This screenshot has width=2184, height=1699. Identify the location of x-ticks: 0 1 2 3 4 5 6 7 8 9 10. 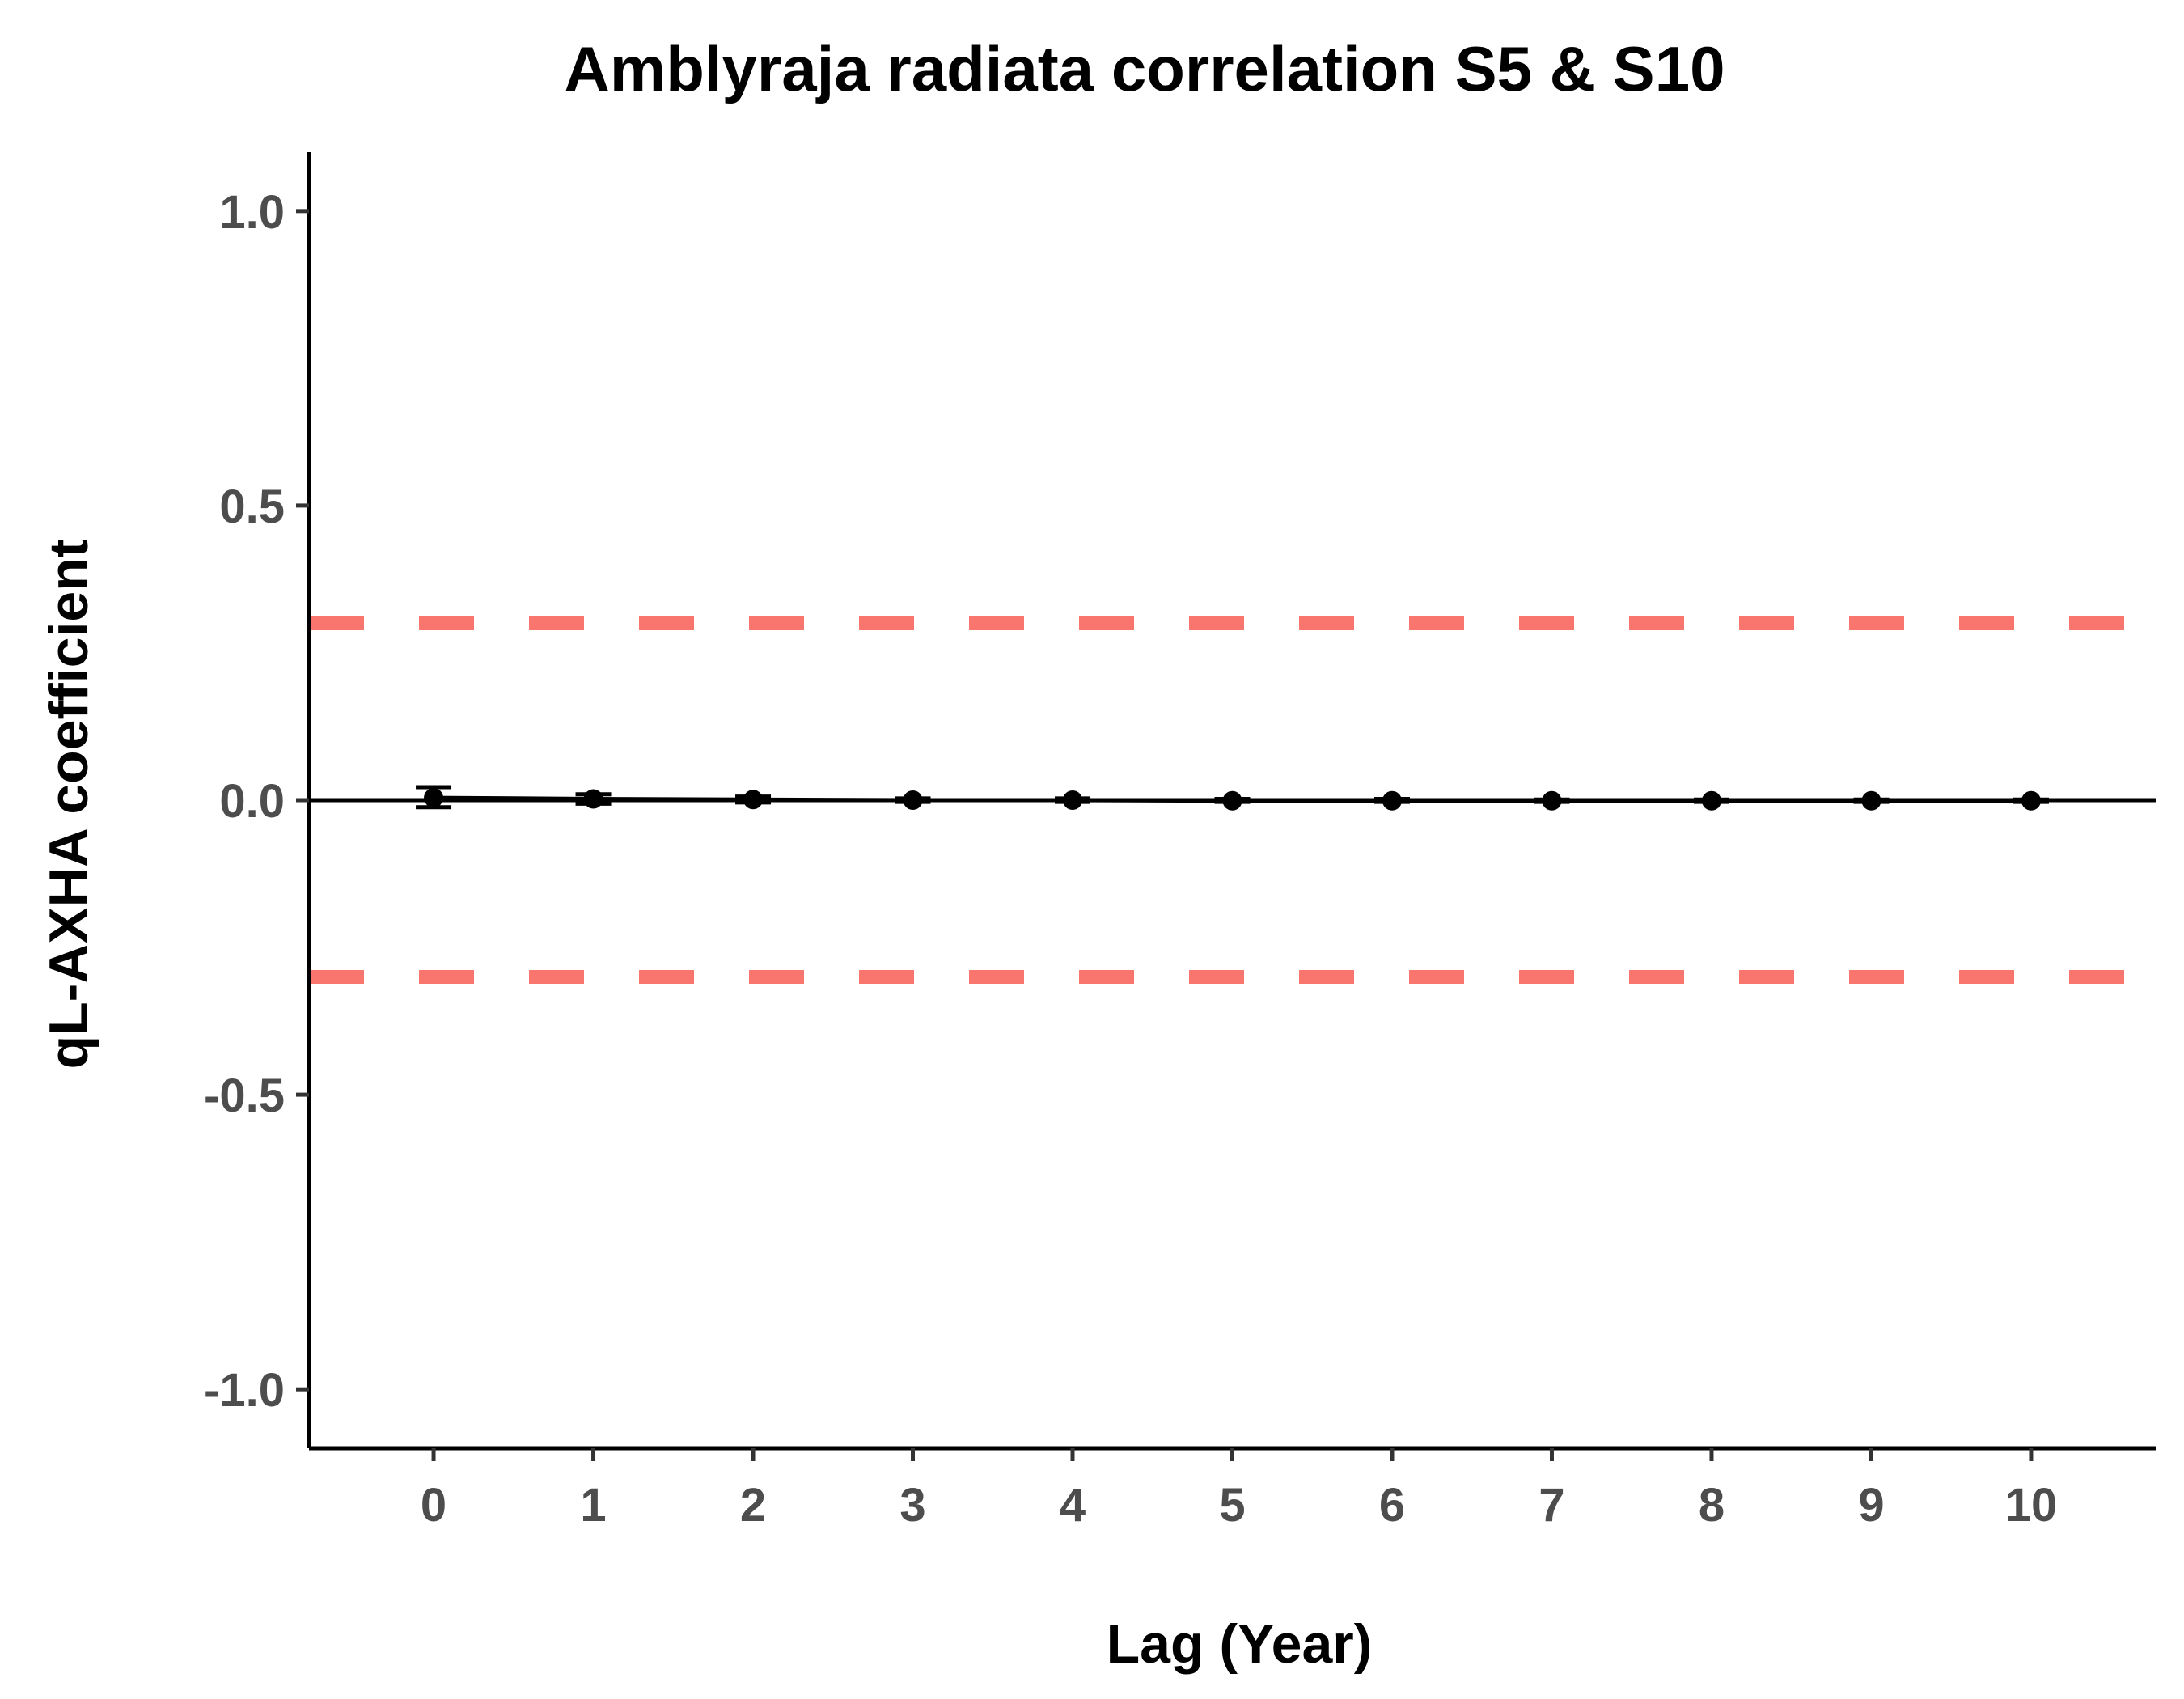
(1239, 1490).